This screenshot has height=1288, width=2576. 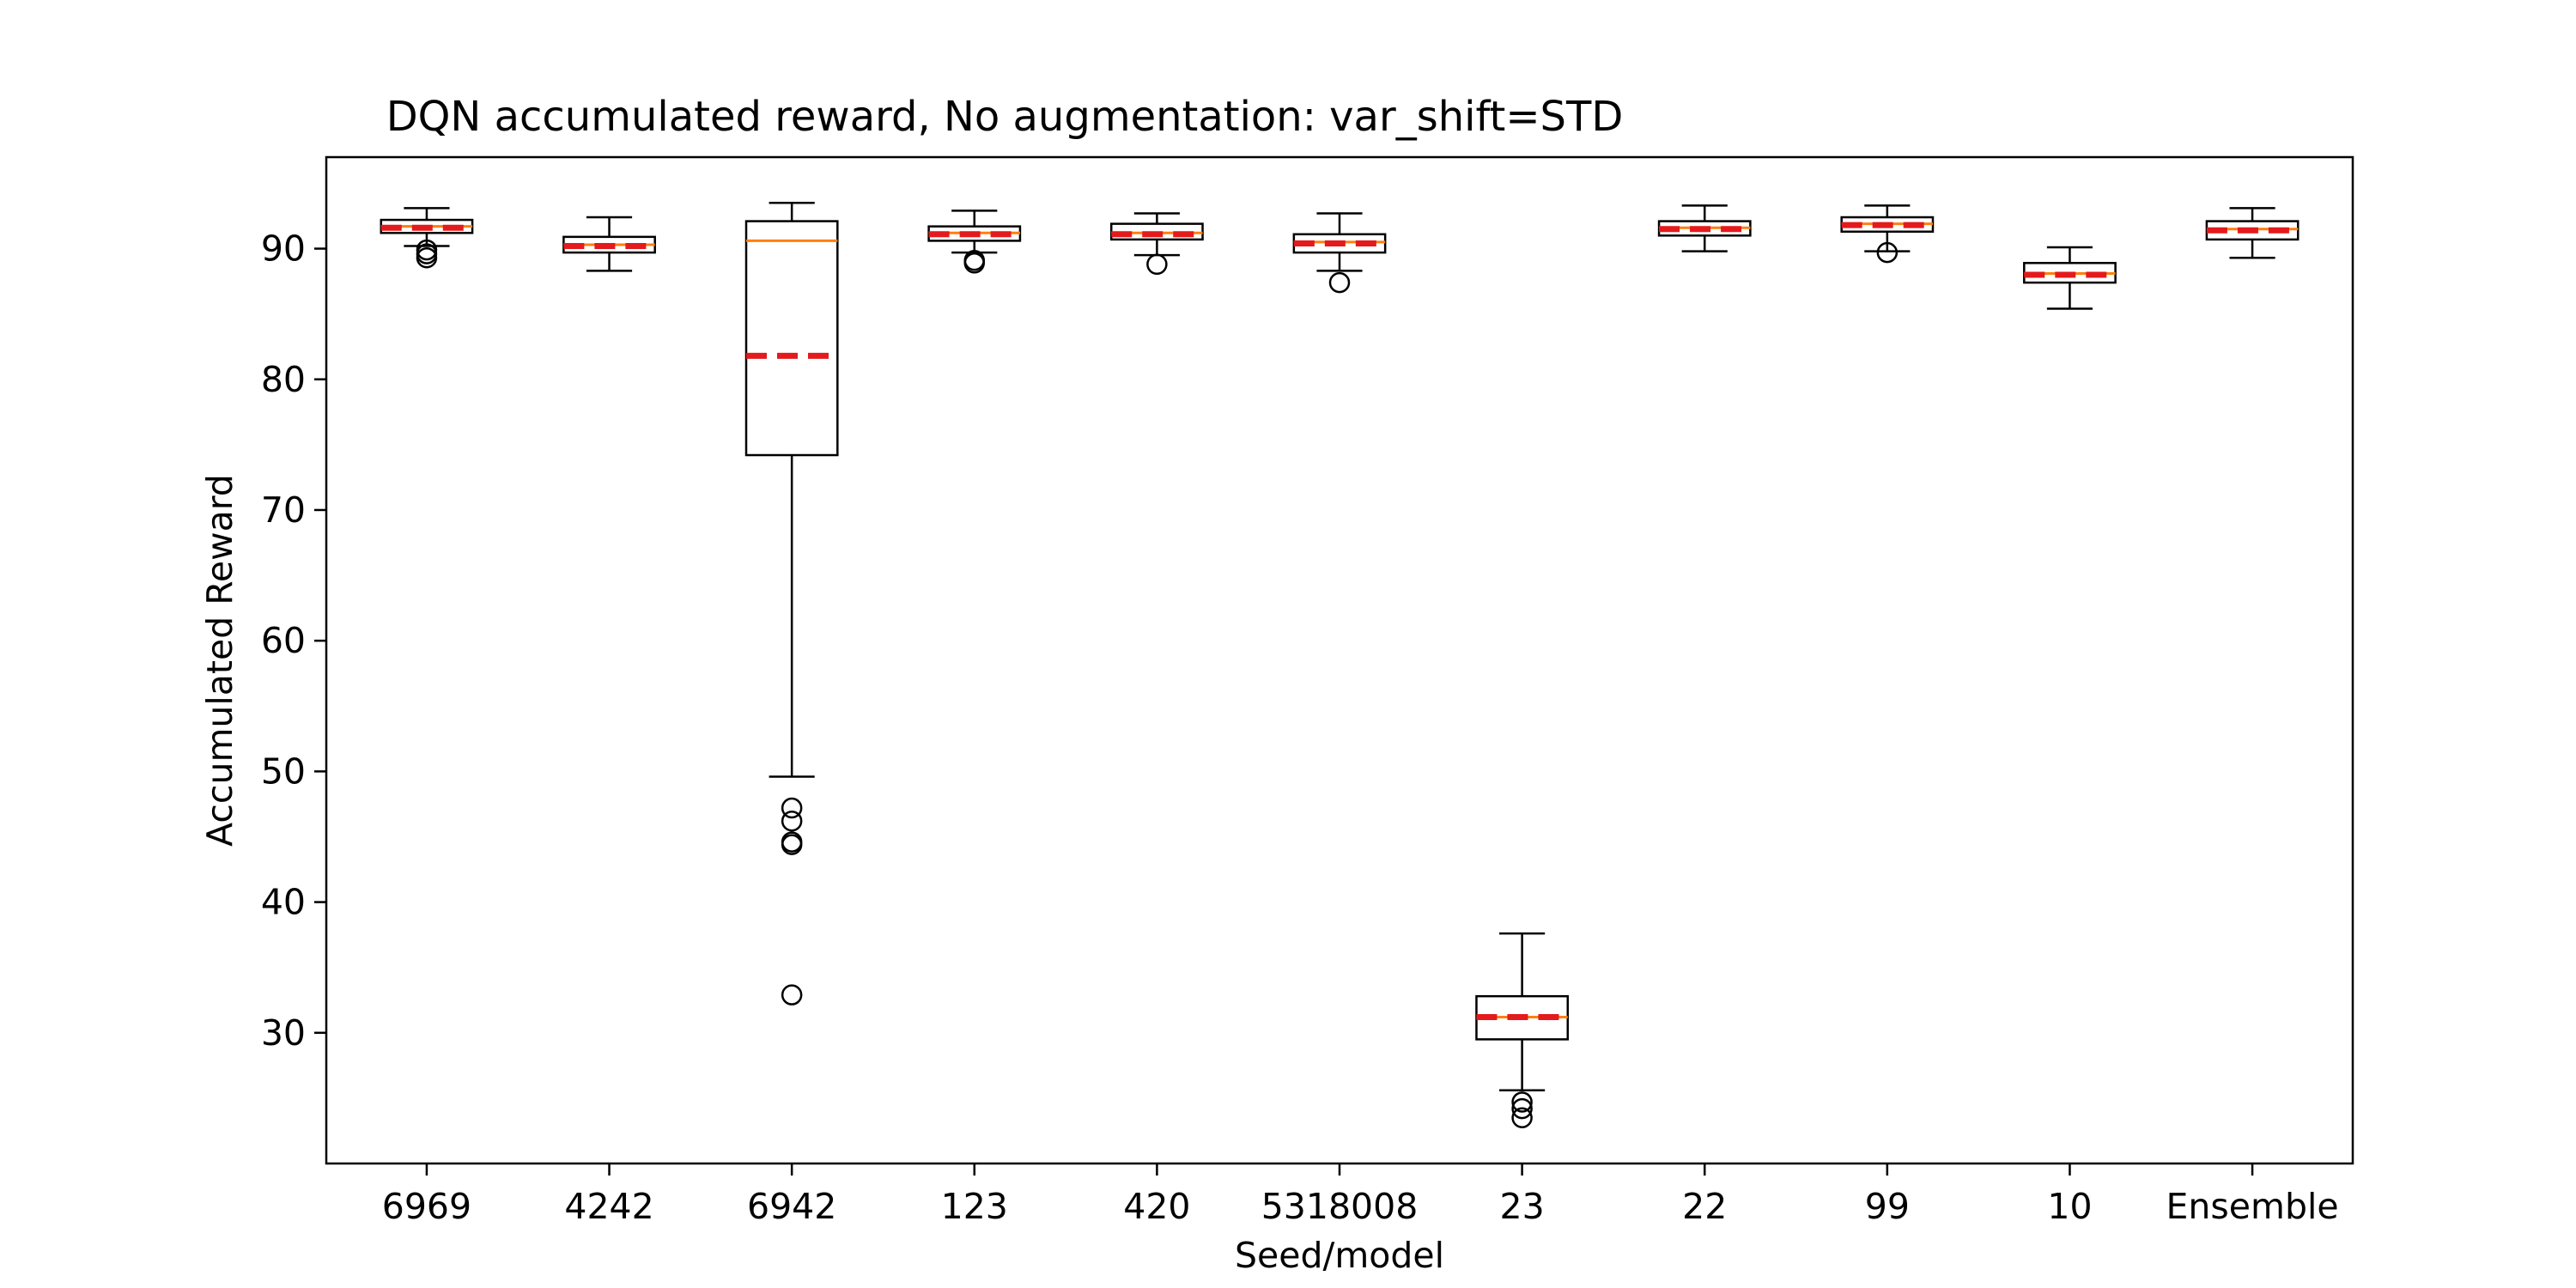 What do you see at coordinates (2252, 1206) in the screenshot?
I see `x-tick-label: Ensemble` at bounding box center [2252, 1206].